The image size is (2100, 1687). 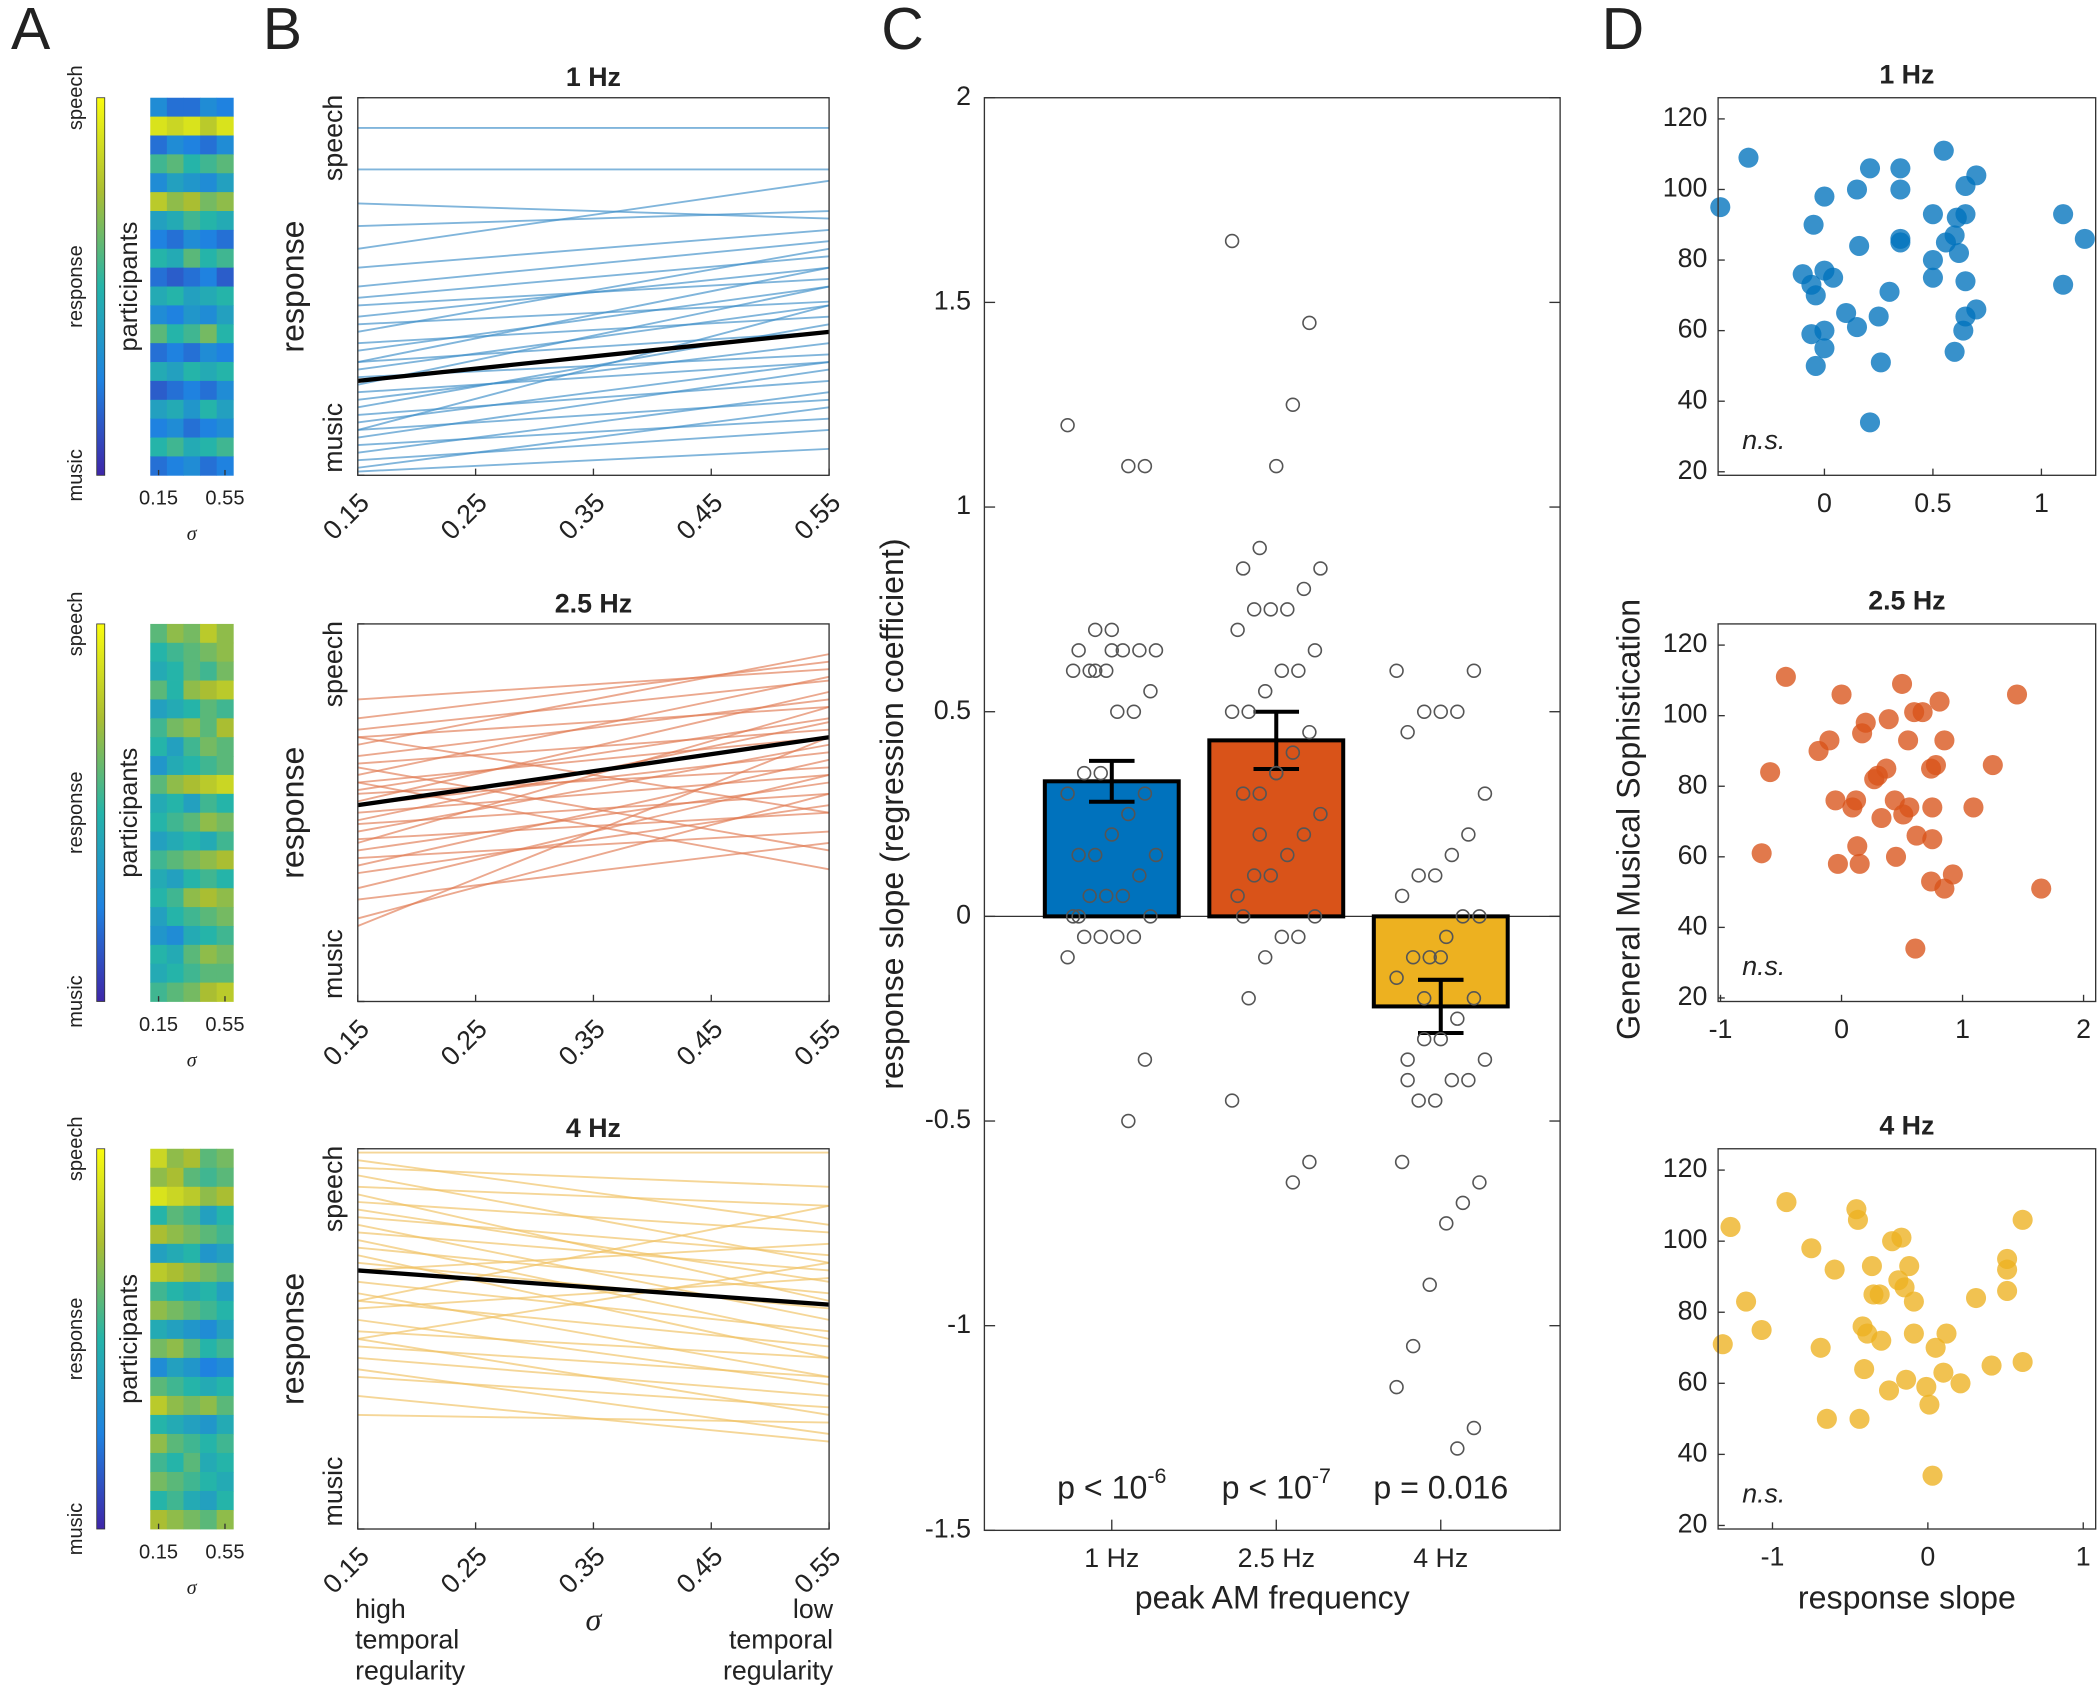 I want to click on colorbar-tick-label: response, so click(x=76, y=812).